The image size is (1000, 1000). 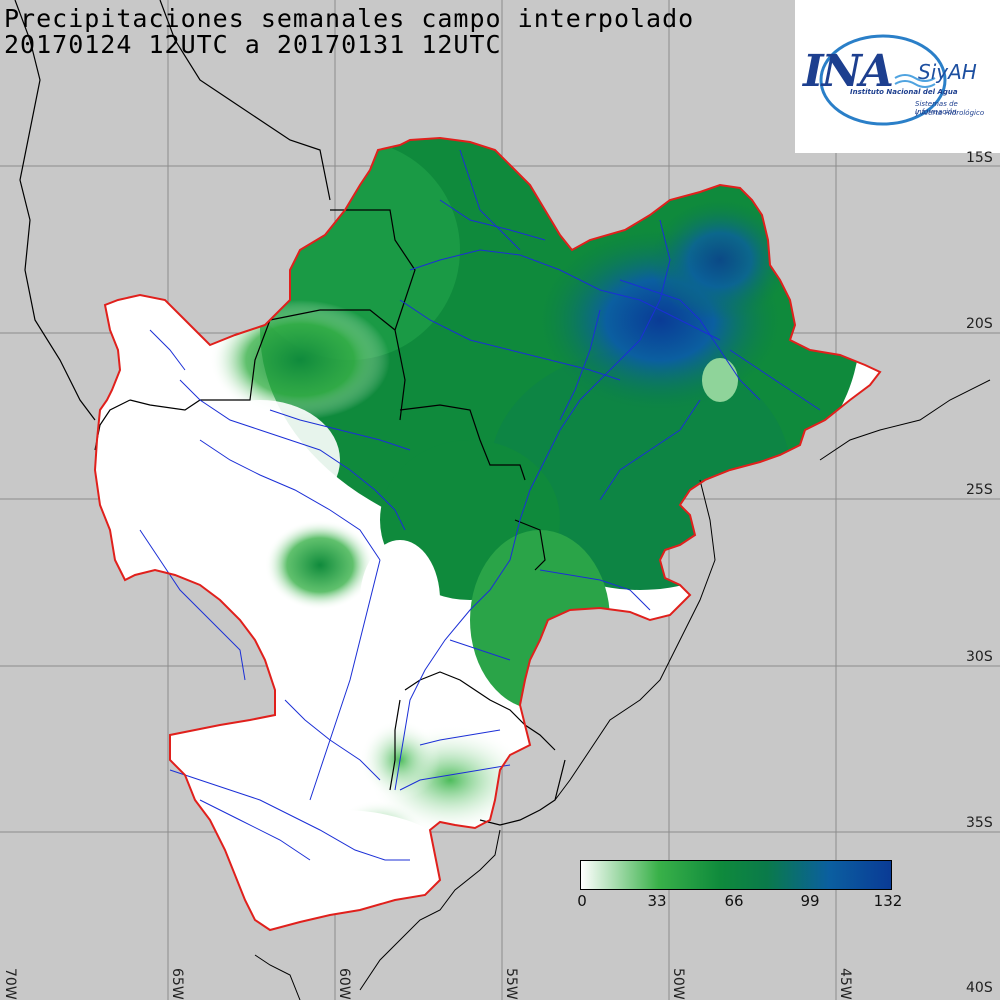 What do you see at coordinates (936, 108) in the screenshot?
I see `logo-subtitle: Sistemas de Información` at bounding box center [936, 108].